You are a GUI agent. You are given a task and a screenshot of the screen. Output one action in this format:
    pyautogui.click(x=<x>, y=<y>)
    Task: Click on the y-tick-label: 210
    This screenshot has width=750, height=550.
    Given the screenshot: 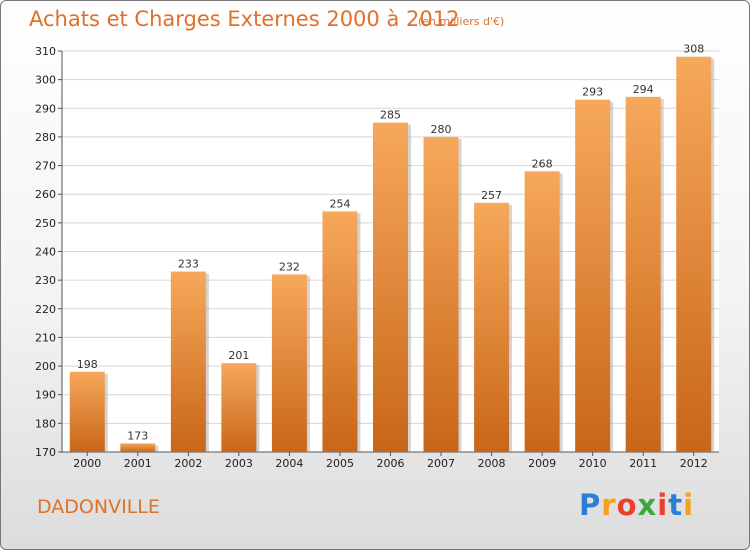 What is the action you would take?
    pyautogui.click(x=45, y=337)
    